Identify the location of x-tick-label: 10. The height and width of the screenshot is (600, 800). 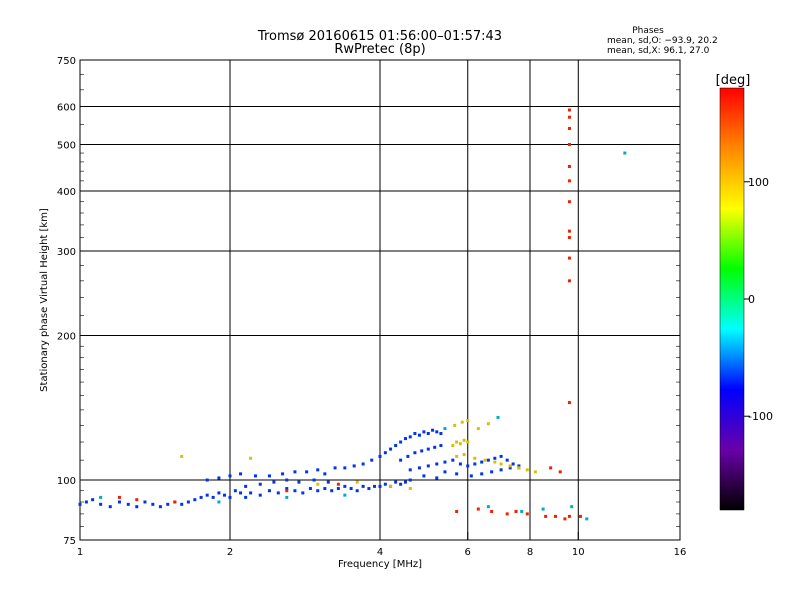
(578, 552).